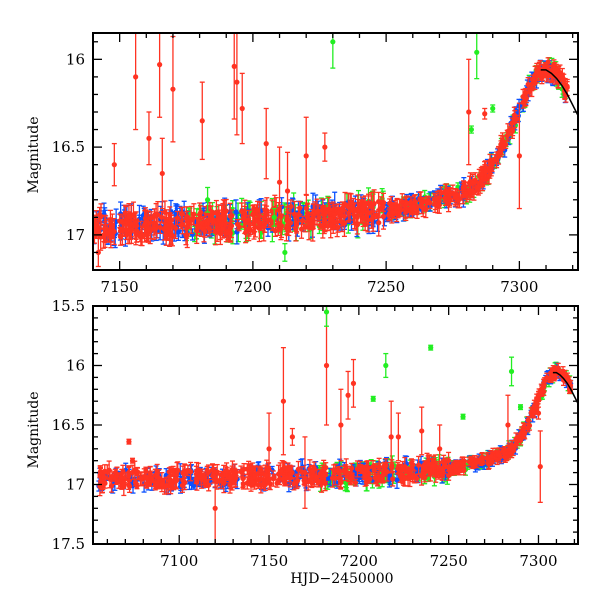  I want to click on top-y-axis-title: Magnitude, so click(34, 154).